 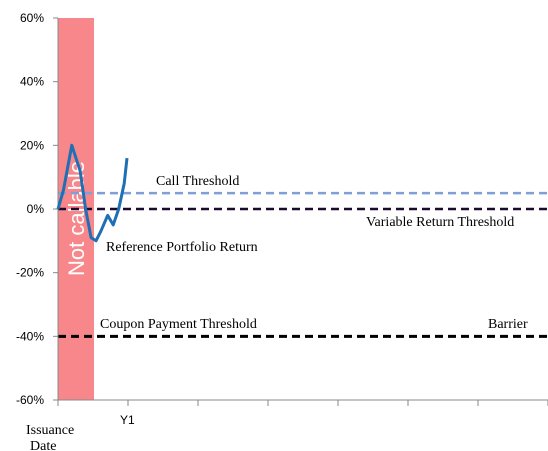 What do you see at coordinates (182, 247) in the screenshot?
I see `reference-portfolio-return-label: Reference Portfolio Return` at bounding box center [182, 247].